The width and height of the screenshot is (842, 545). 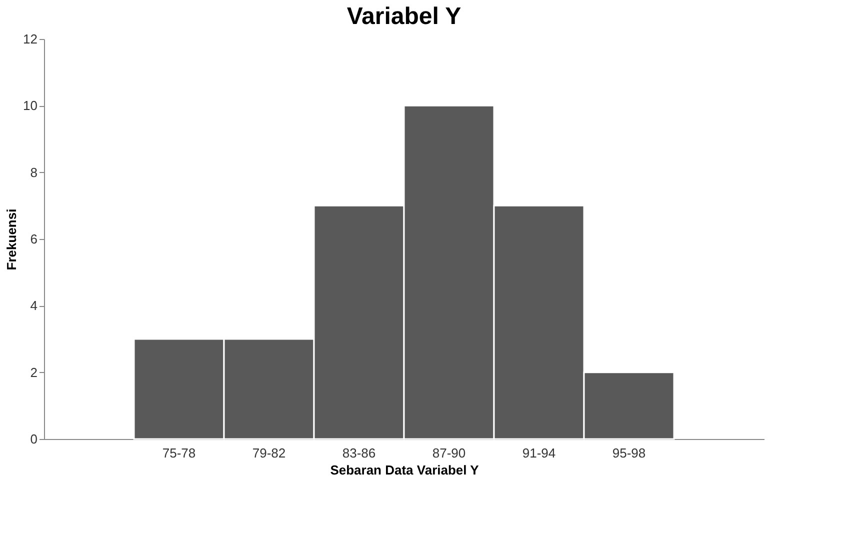 What do you see at coordinates (539, 453) in the screenshot?
I see `x-tick-label: 91-94` at bounding box center [539, 453].